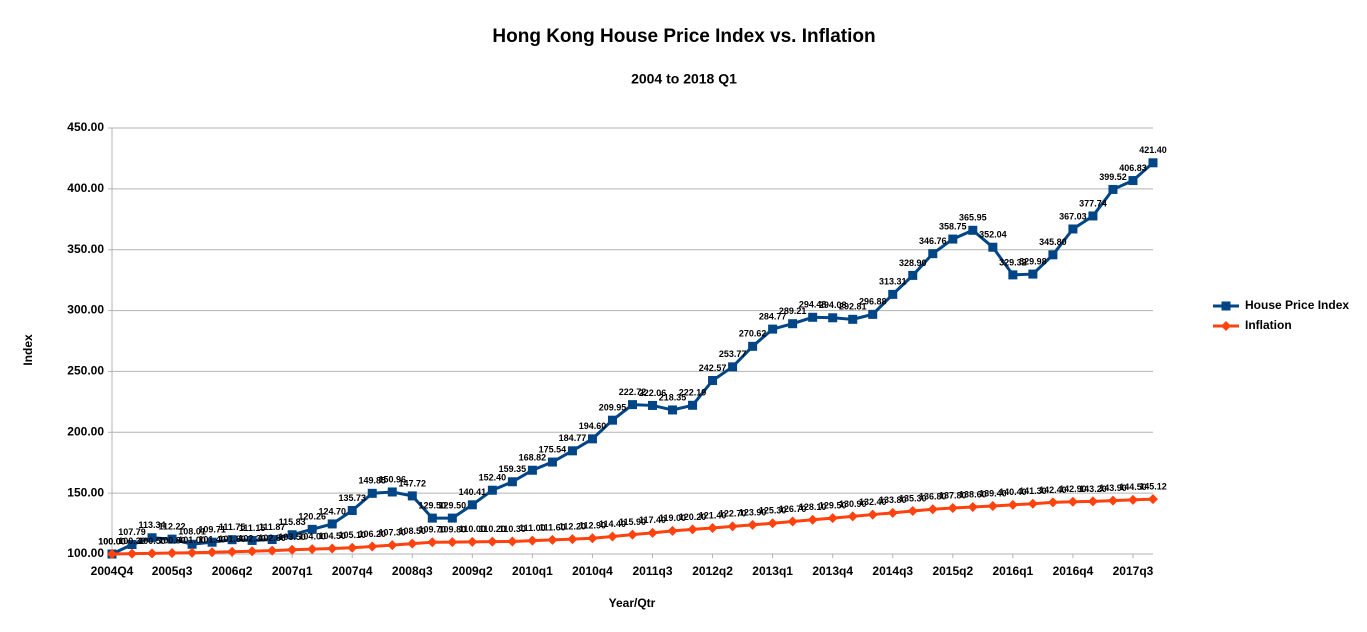 The image size is (1367, 632). I want to click on data-label: 294.48, so click(813, 305).